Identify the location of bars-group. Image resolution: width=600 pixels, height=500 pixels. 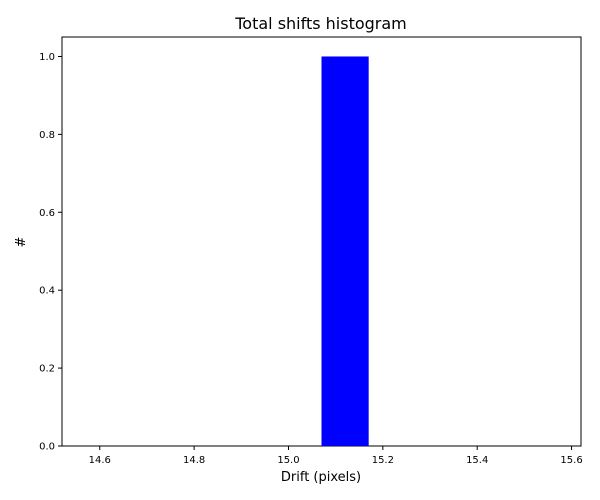
(345, 251).